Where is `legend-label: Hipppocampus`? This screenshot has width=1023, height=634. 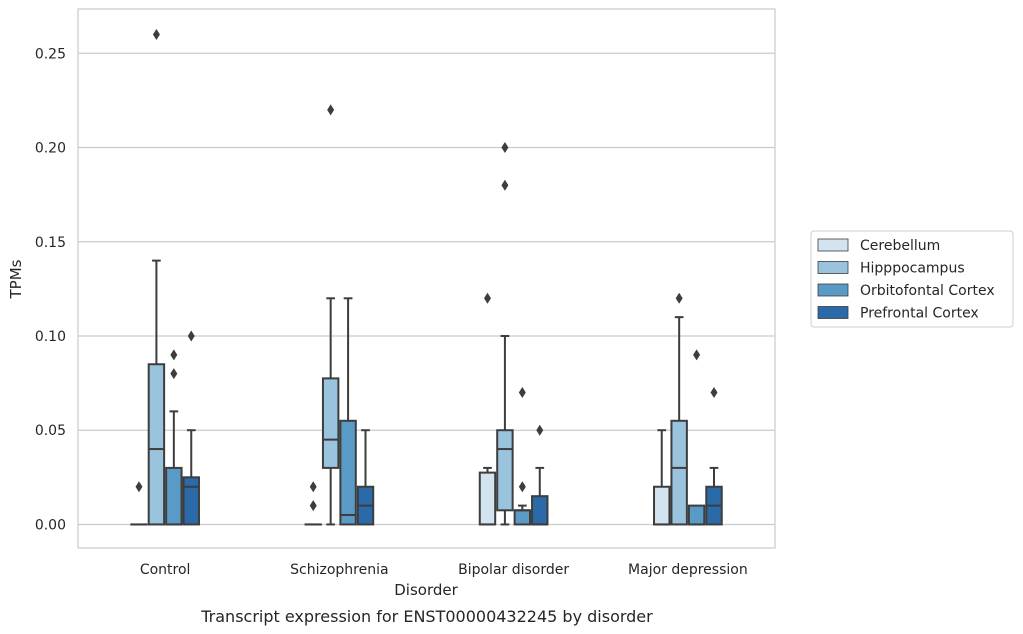
legend-label: Hipppocampus is located at coordinates (912, 269).